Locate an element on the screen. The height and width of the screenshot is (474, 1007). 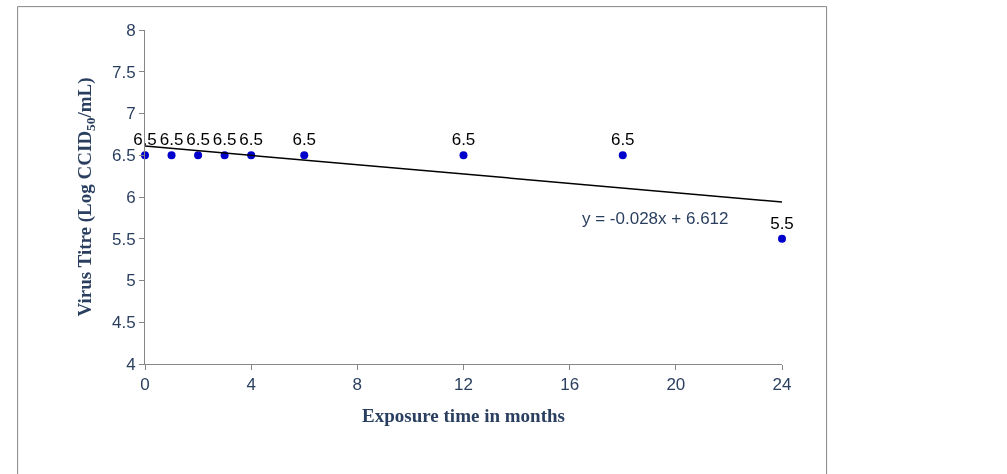
x-tick-label: 0 is located at coordinates (145, 385).